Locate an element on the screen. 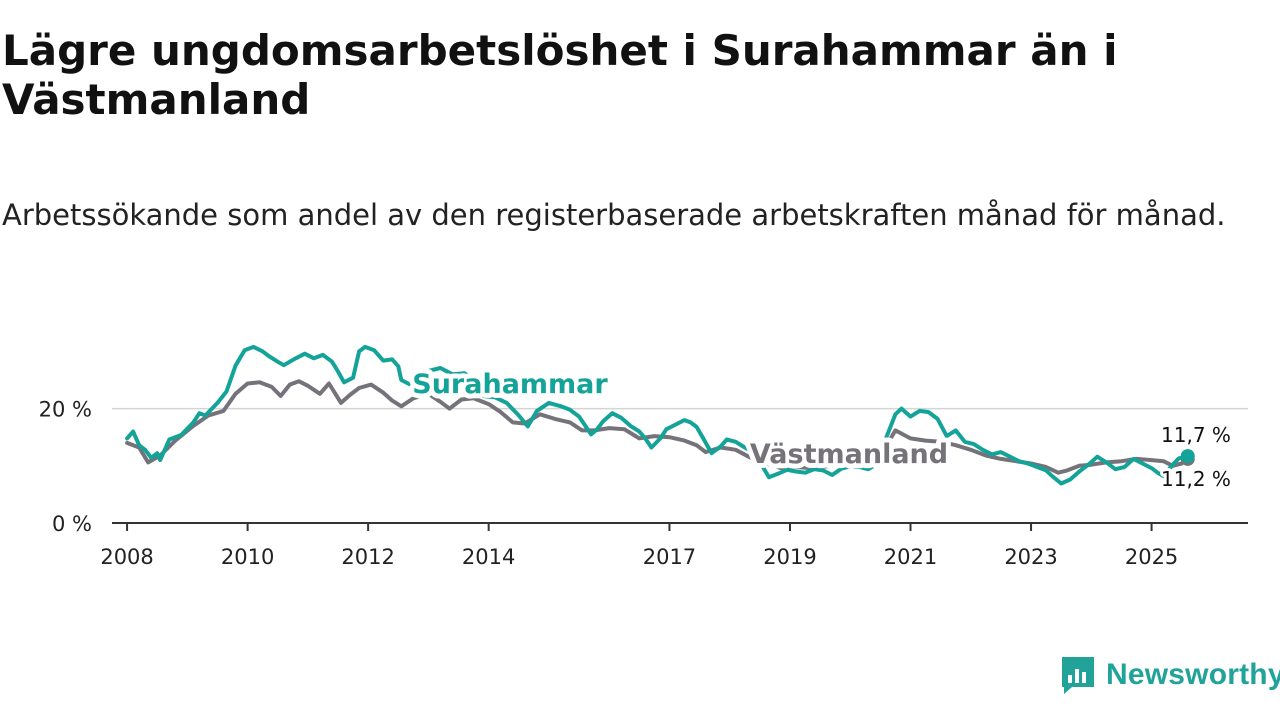 The image size is (1280, 720). series-label-surahammar: Surahammar is located at coordinates (510, 384).